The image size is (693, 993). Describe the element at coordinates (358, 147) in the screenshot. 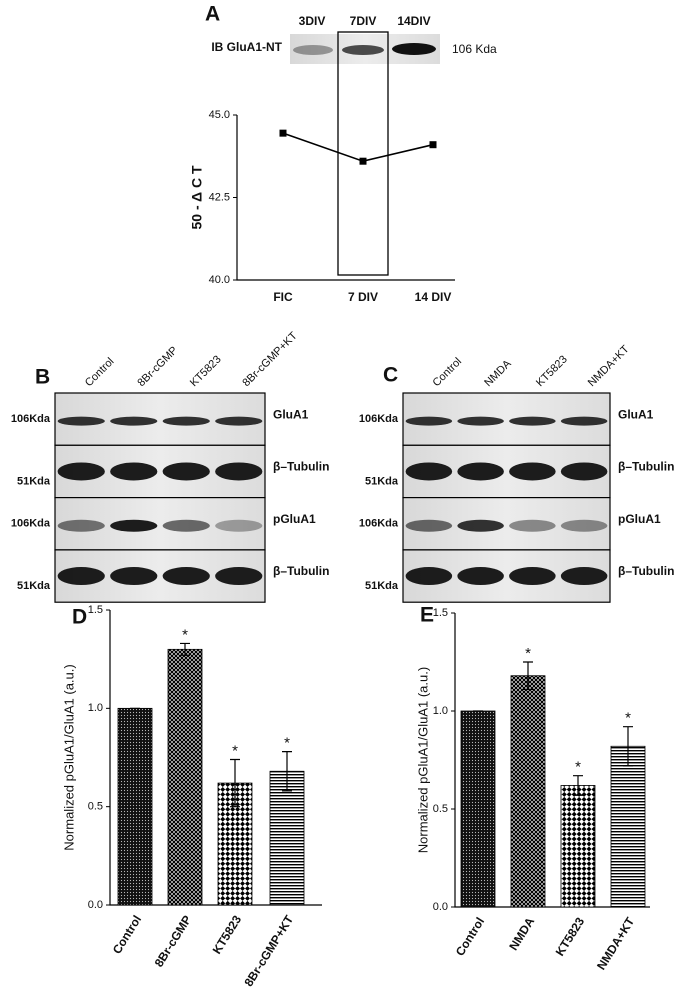

I see `line` at that location.